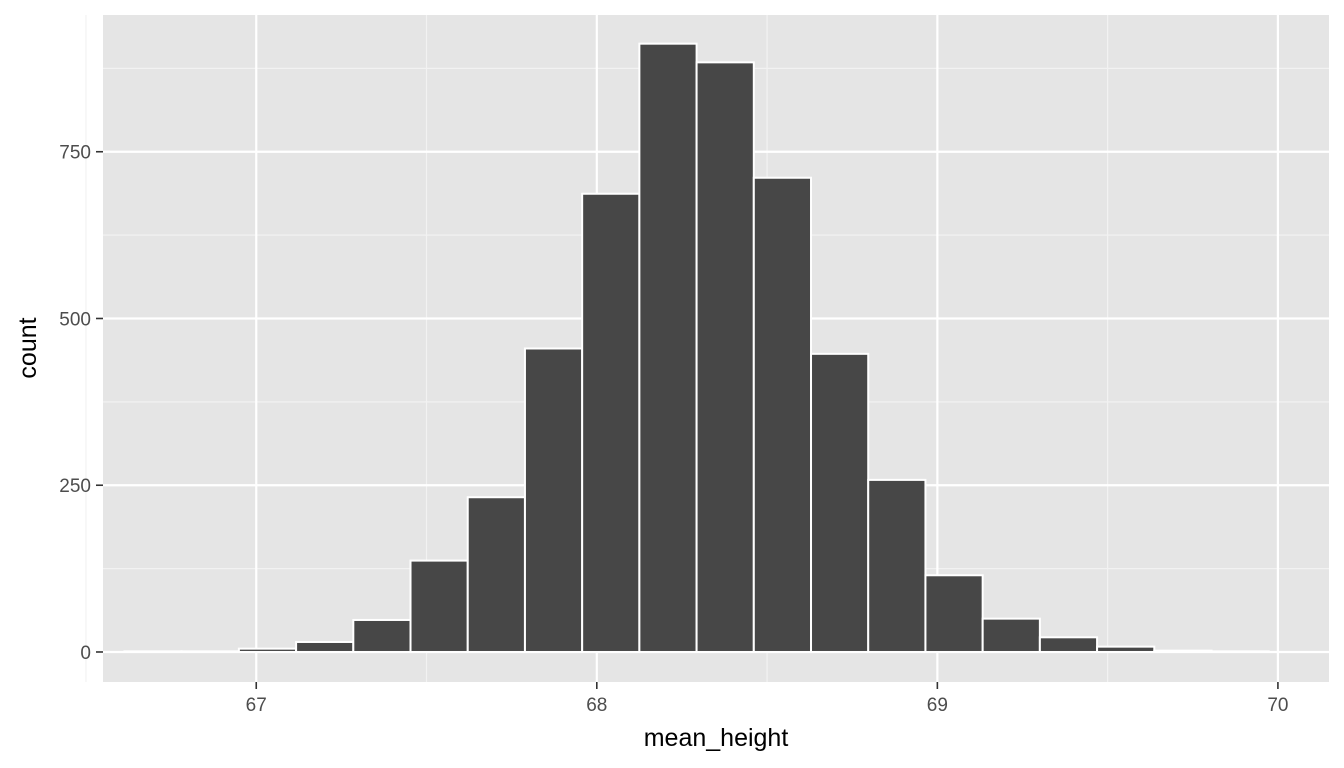 This screenshot has width=1344, height=768. Describe the element at coordinates (75, 486) in the screenshot. I see `y-tick-label: 250` at that location.